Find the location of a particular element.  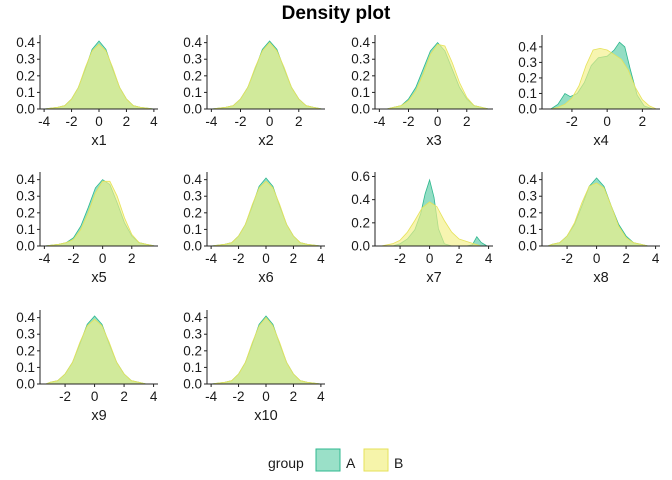

x-axis-title: x6 is located at coordinates (265, 278).